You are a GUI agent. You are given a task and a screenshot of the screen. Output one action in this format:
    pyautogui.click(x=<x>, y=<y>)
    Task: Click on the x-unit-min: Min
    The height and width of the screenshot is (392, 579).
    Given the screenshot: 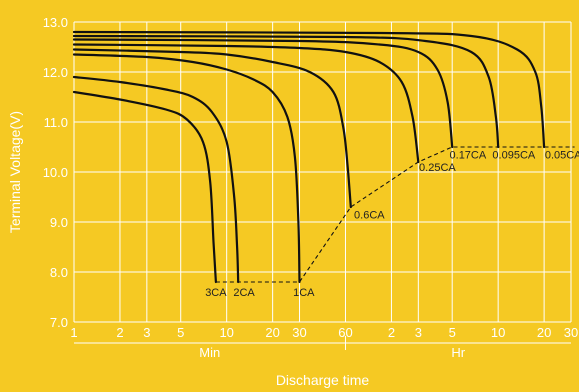 What is the action you would take?
    pyautogui.click(x=209, y=352)
    